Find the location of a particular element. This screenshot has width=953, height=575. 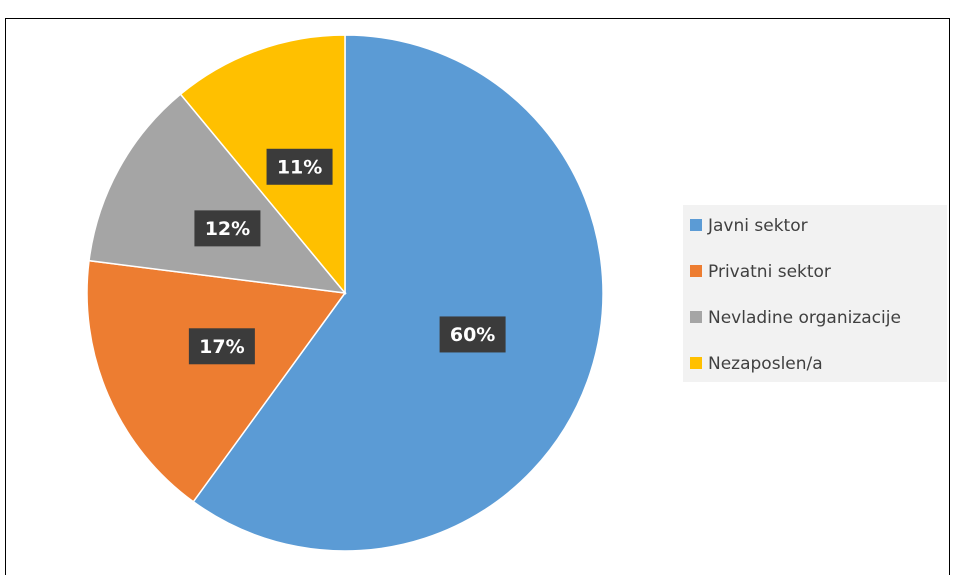

value-label: 12% is located at coordinates (227, 229).